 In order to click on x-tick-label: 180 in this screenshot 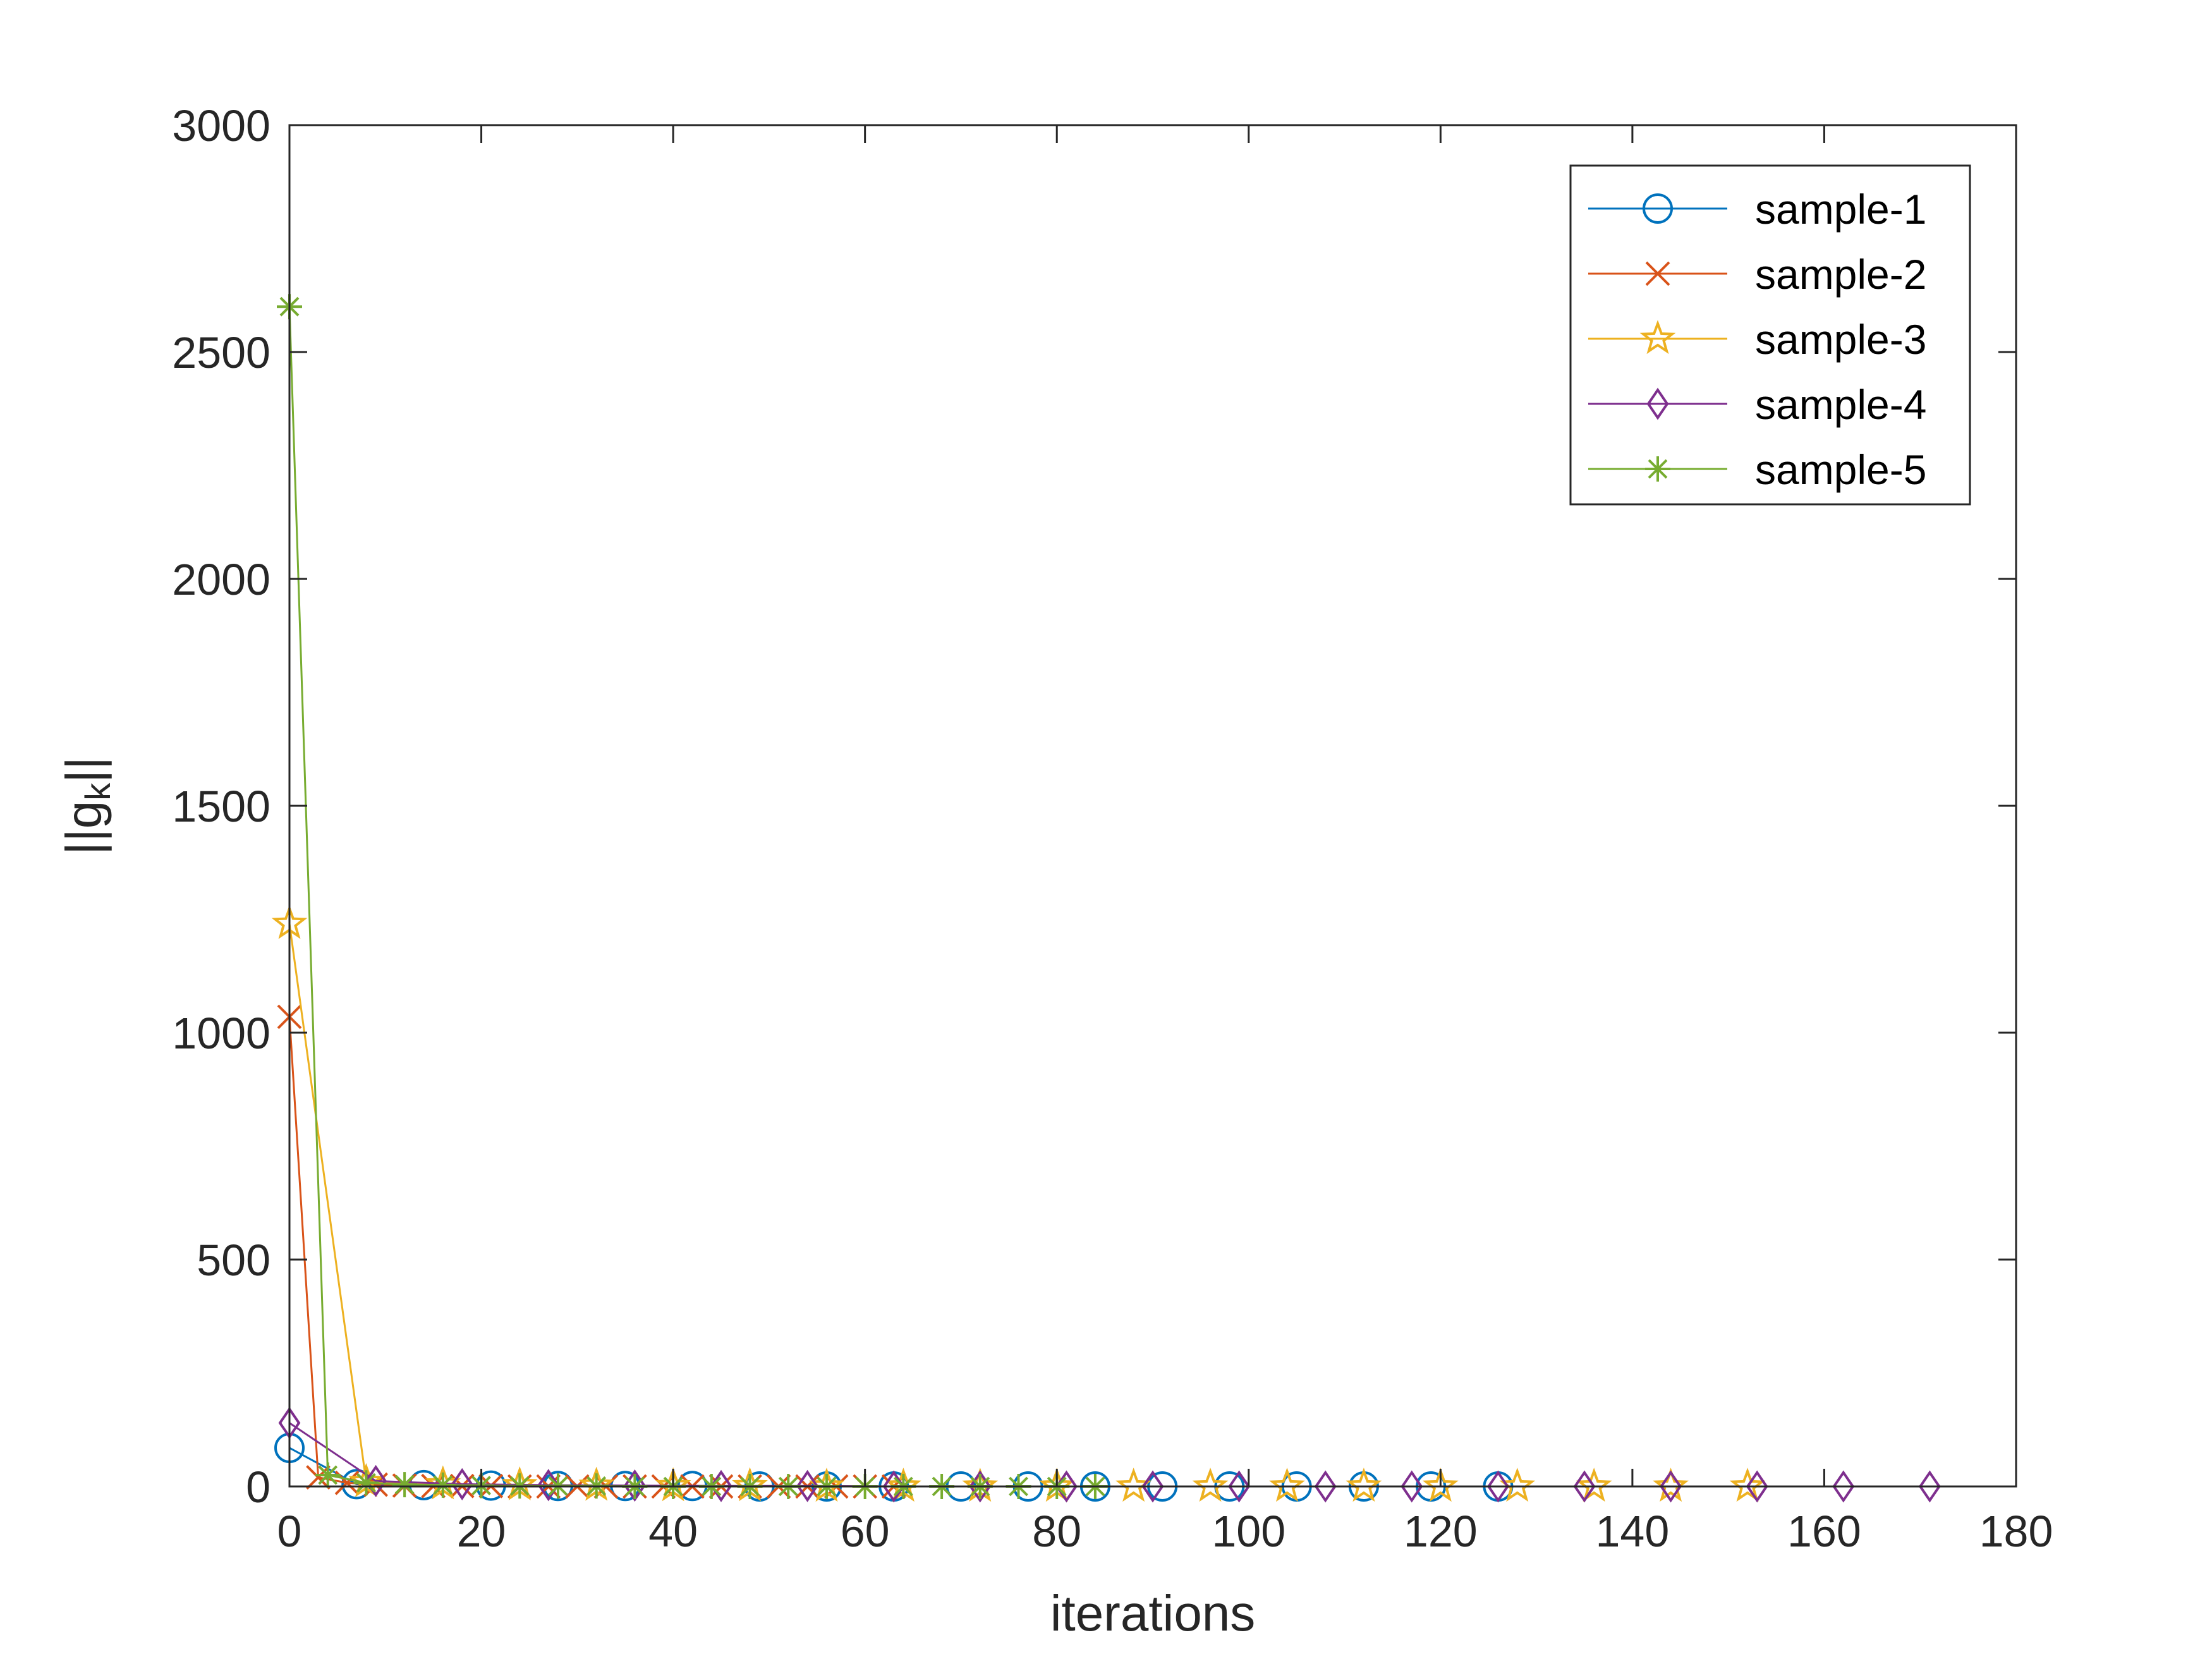, I will do `click(2016, 1531)`.